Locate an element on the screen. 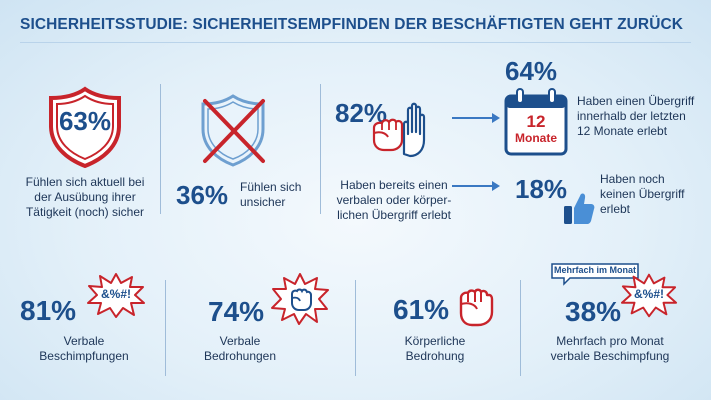  shield-icon is located at coordinates (85, 127).